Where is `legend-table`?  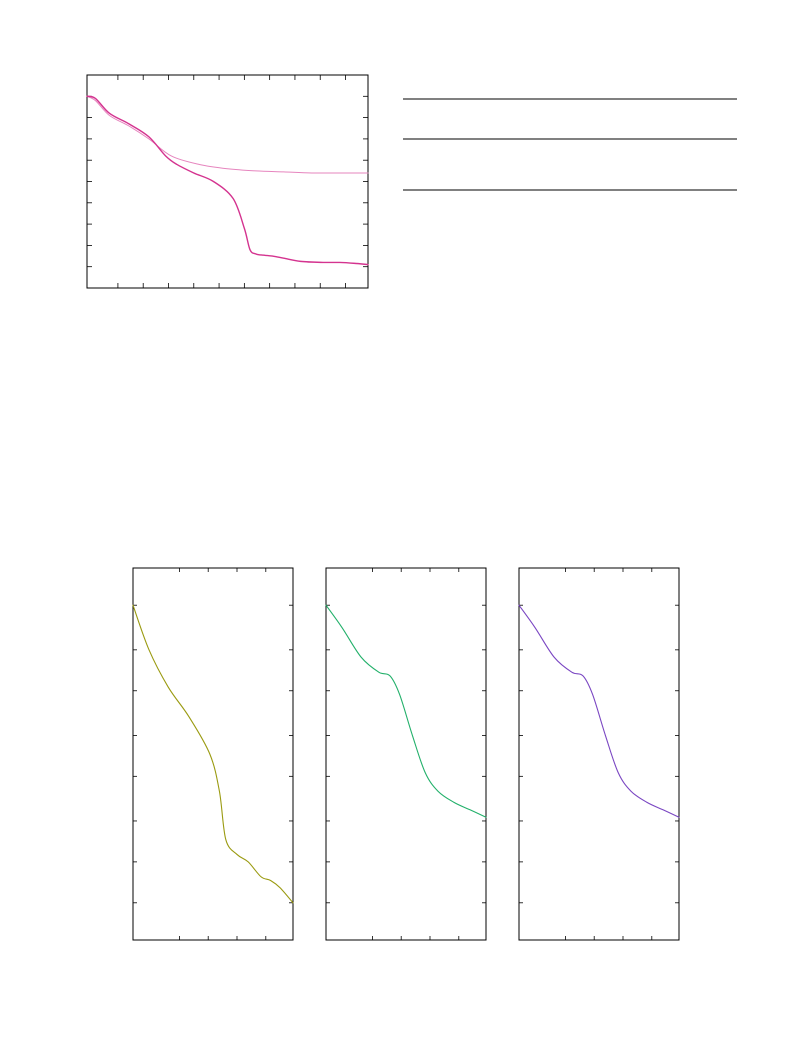
legend-table is located at coordinates (570, 144).